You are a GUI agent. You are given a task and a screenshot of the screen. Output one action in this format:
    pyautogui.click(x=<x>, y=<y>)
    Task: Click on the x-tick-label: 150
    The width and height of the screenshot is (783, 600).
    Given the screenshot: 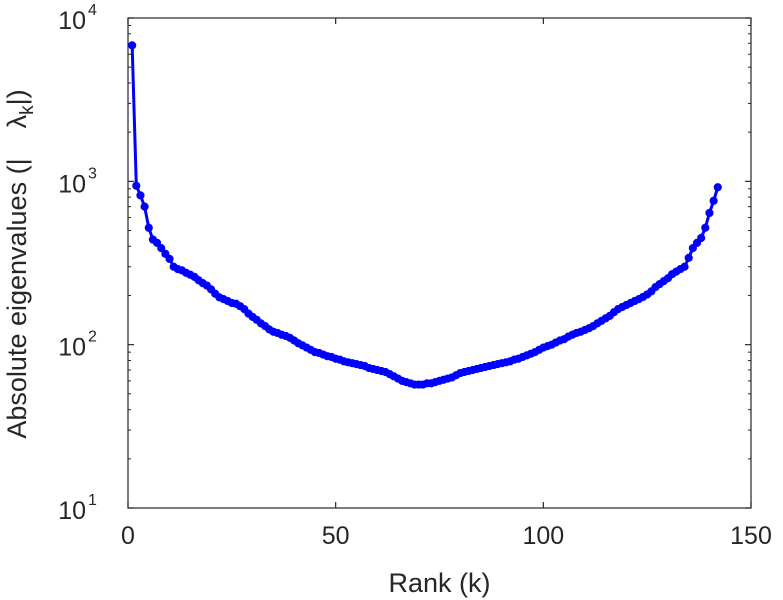 What is the action you would take?
    pyautogui.click(x=751, y=536)
    